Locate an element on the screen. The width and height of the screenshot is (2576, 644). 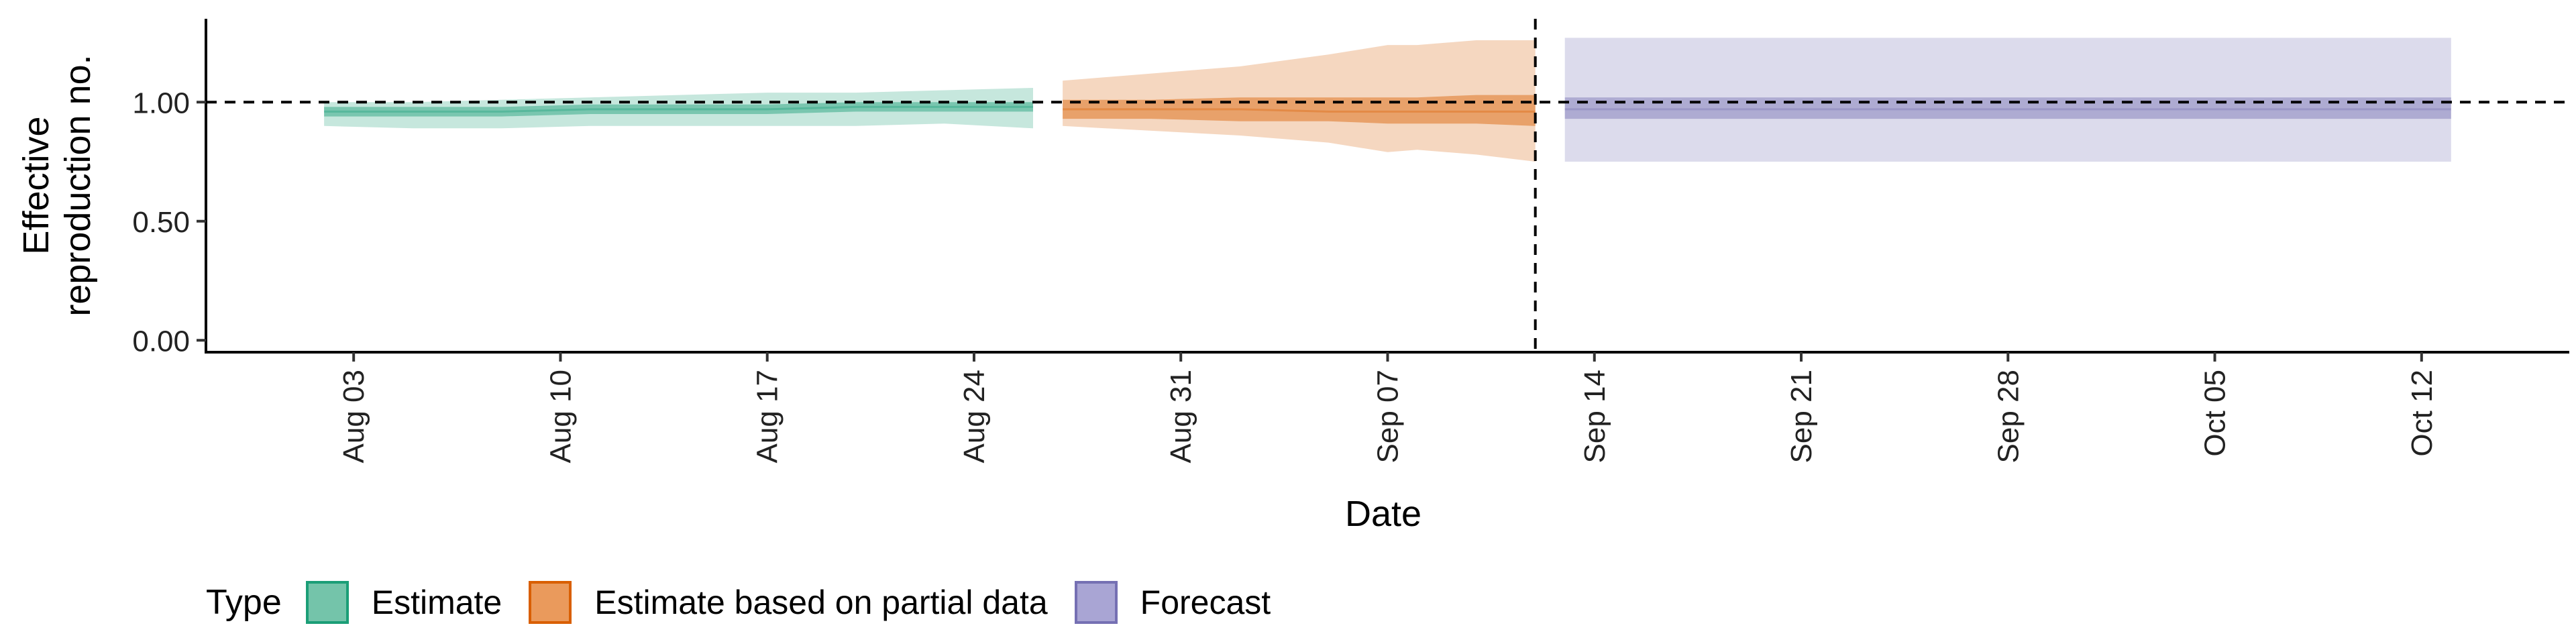
y-tick-label: 0.00 is located at coordinates (161, 341).